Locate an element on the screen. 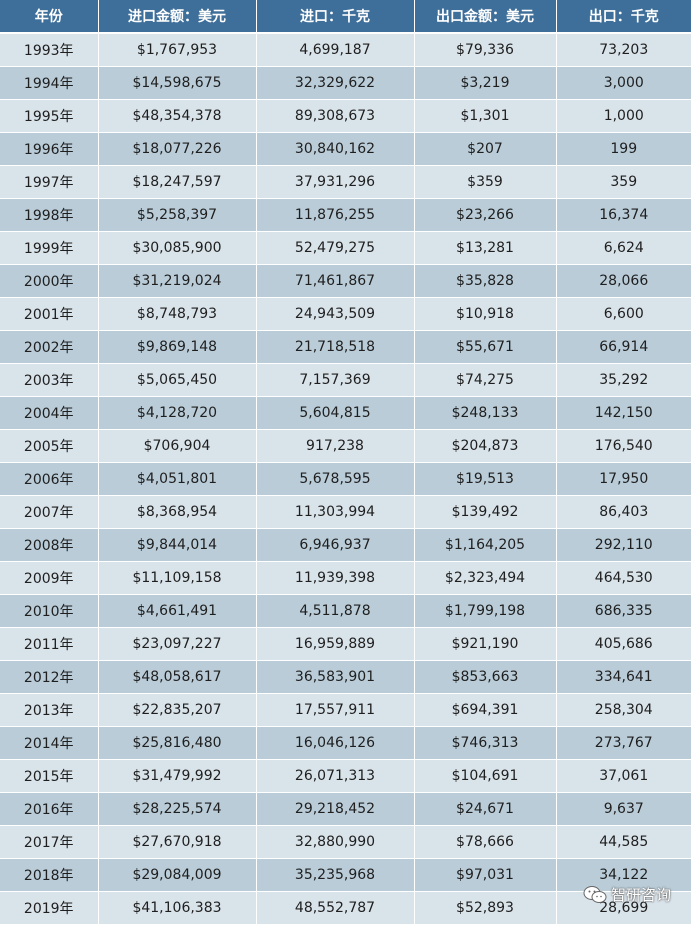  cell-export-value: $1,799,198 is located at coordinates (485, 611).